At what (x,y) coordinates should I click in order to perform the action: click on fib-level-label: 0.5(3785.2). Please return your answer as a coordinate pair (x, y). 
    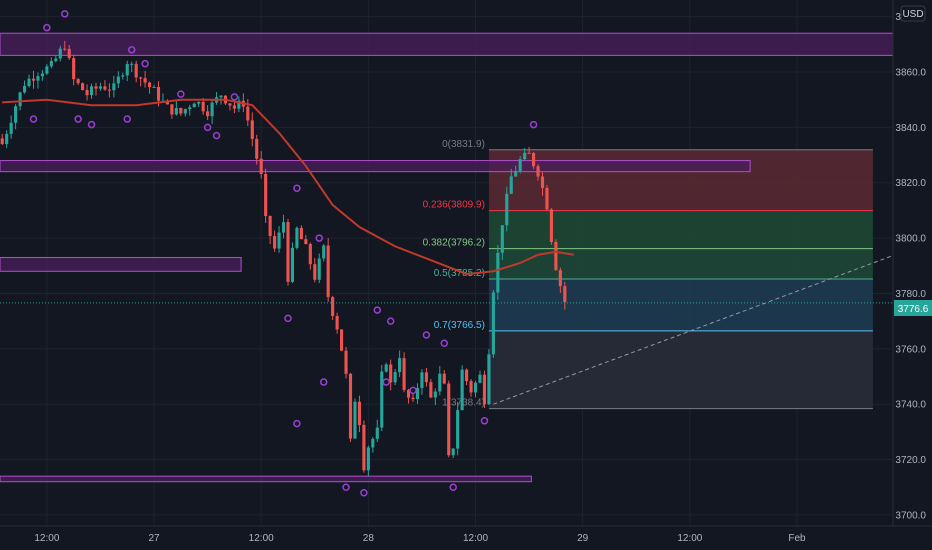
    Looking at the image, I should click on (459, 273).